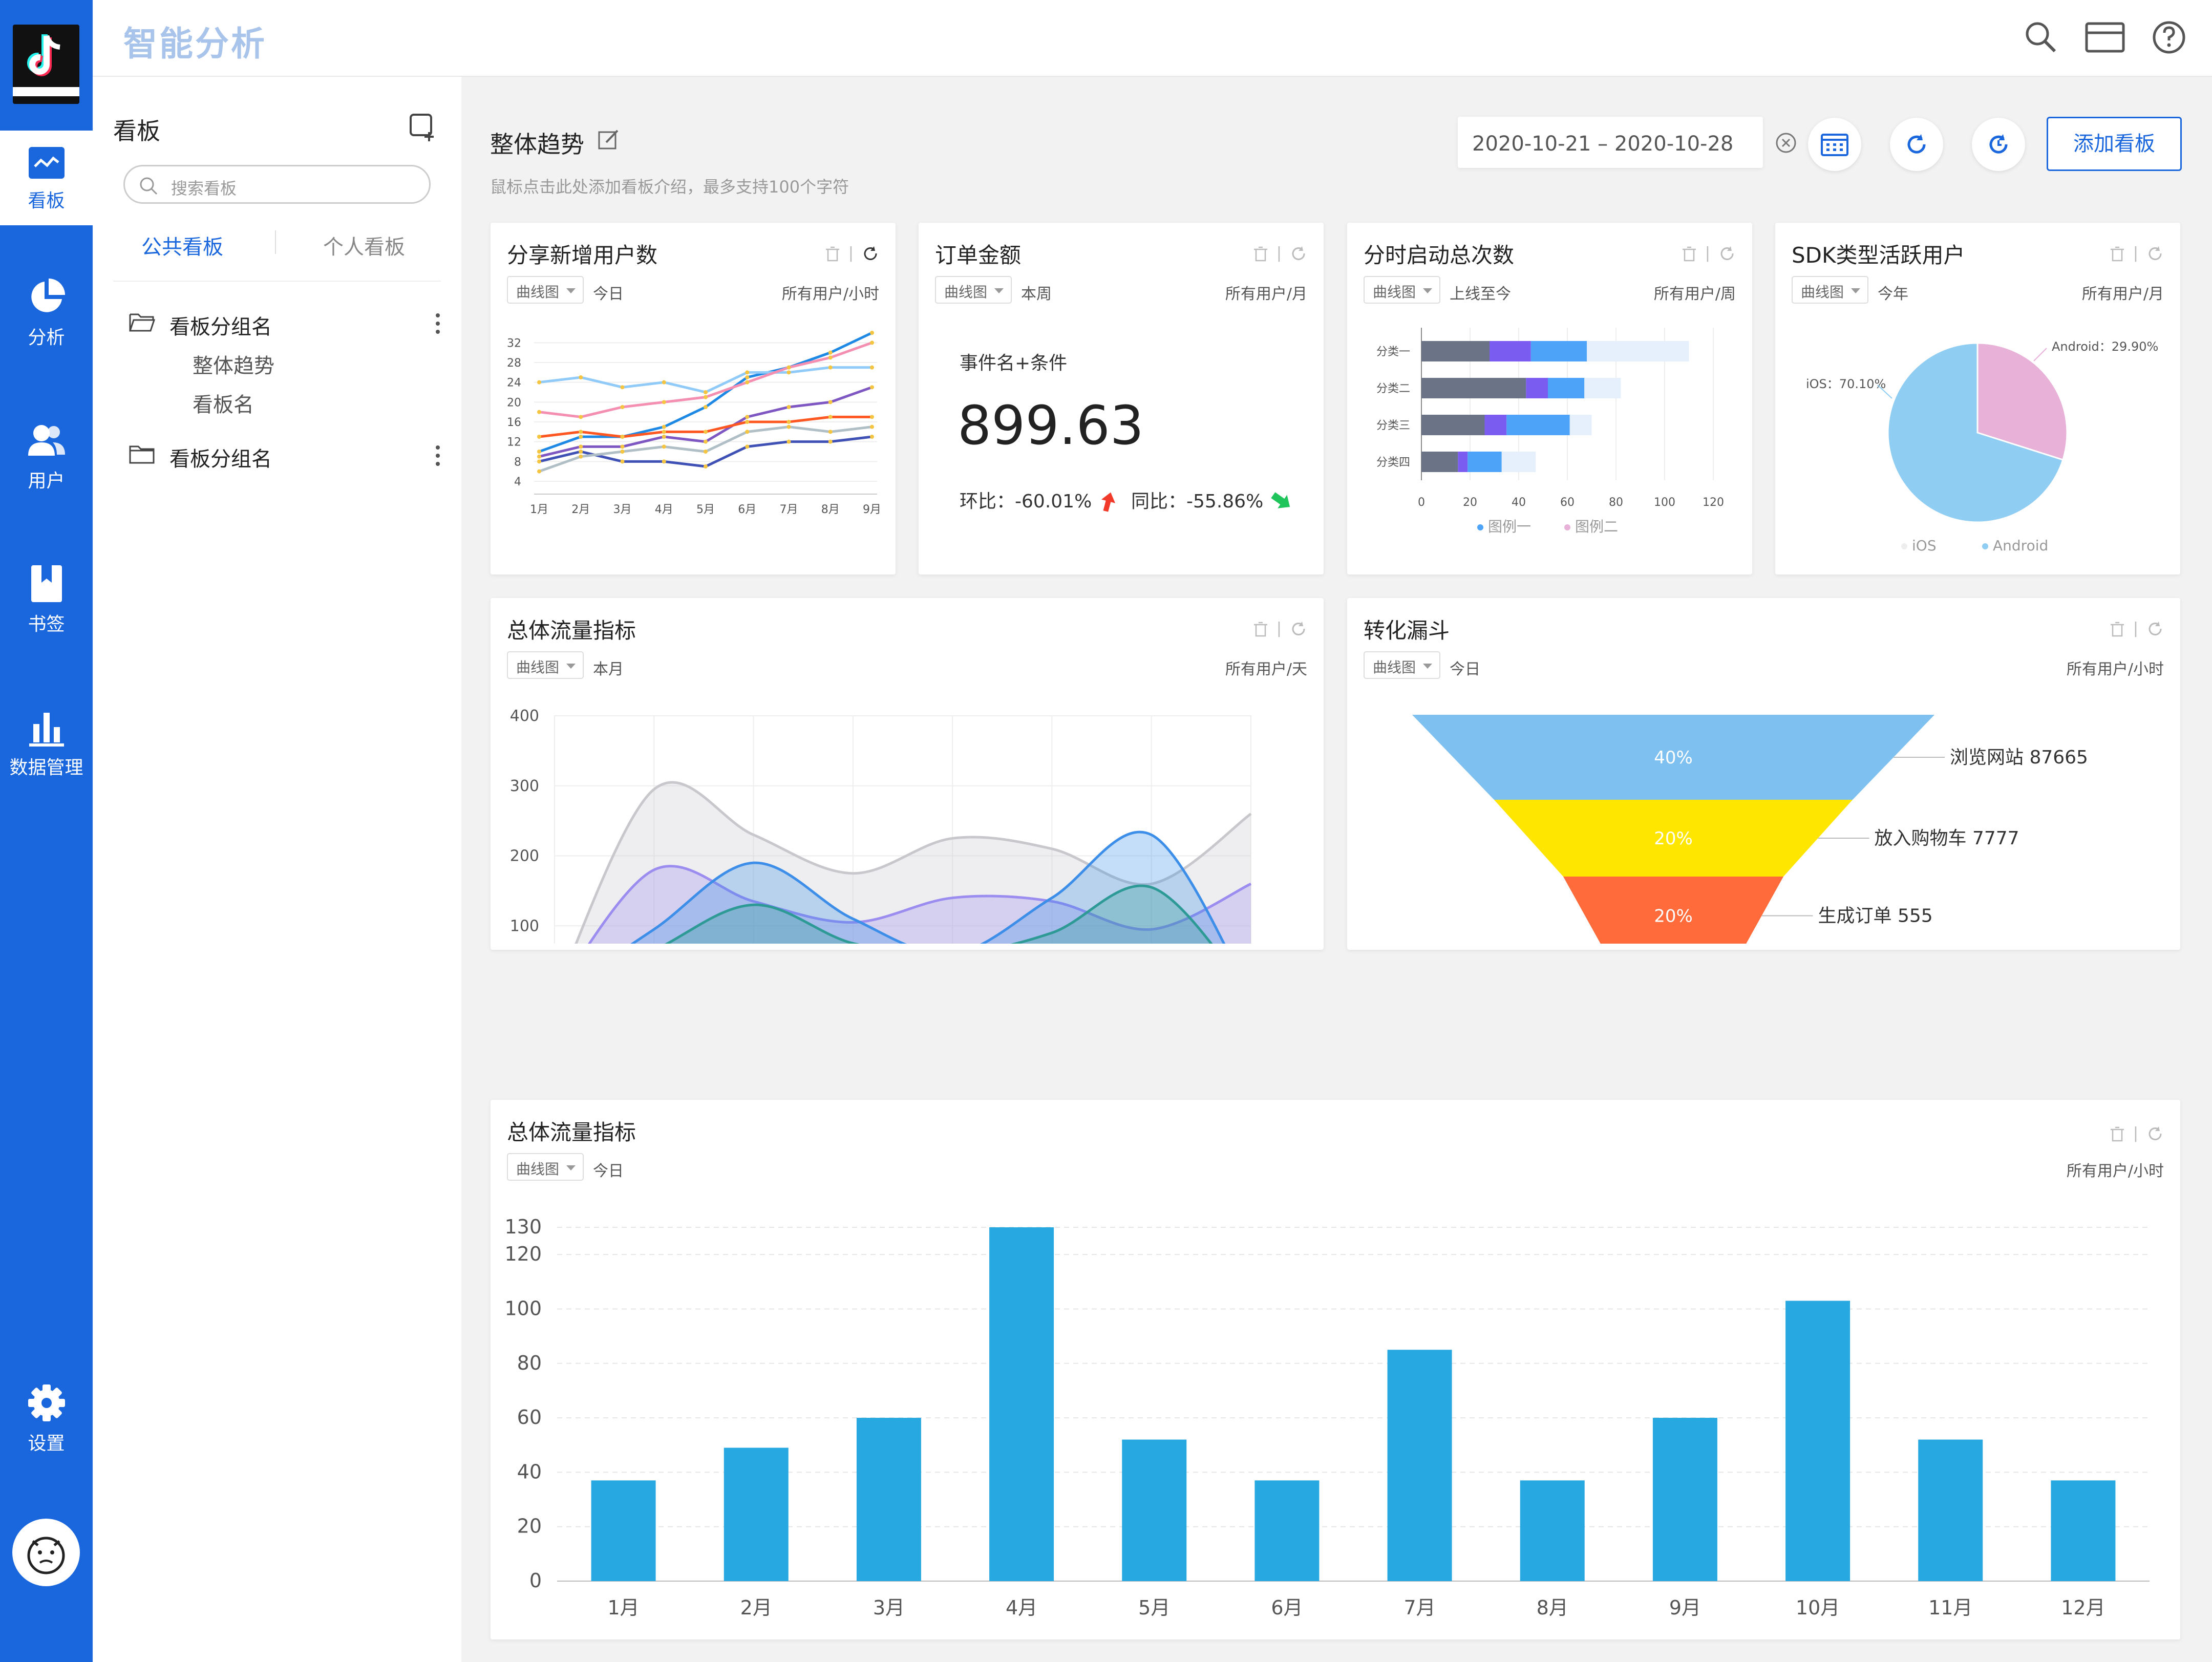 This screenshot has width=2212, height=1662. Describe the element at coordinates (364, 248) in the screenshot. I see `tab-personal-dashboards: 个人看板` at that location.